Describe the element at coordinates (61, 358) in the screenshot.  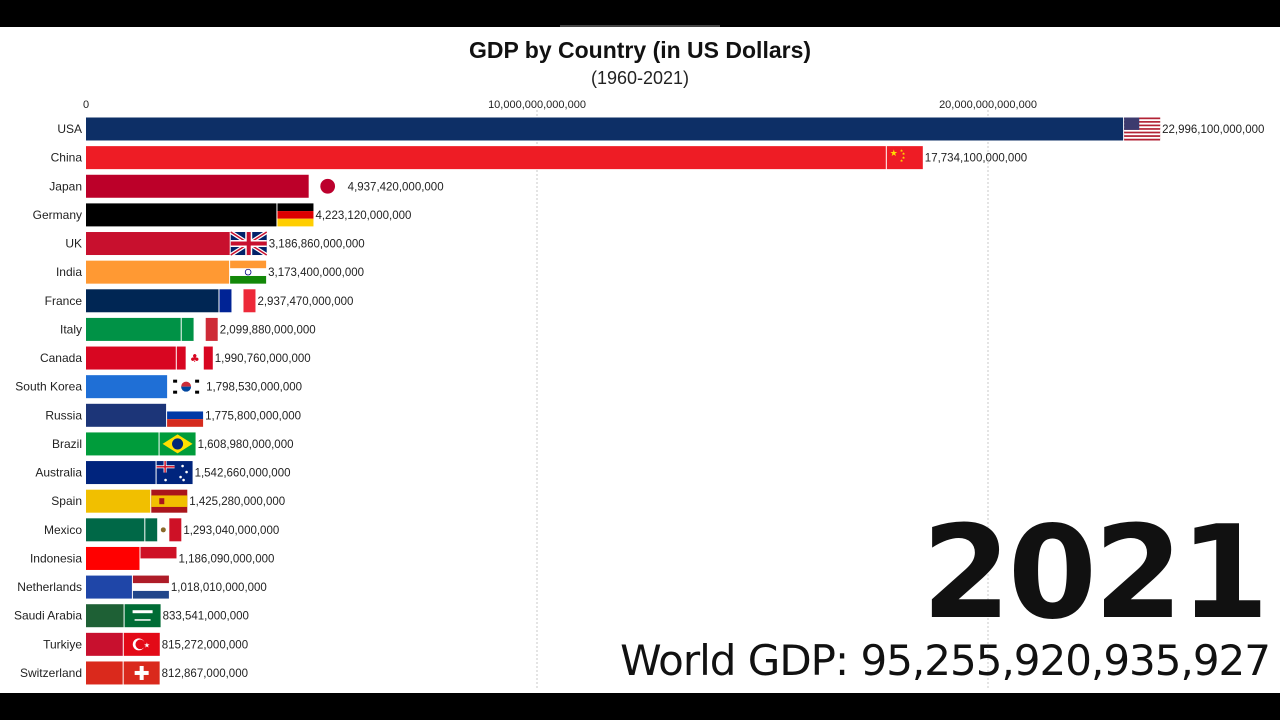
I see `category-label: Canada` at that location.